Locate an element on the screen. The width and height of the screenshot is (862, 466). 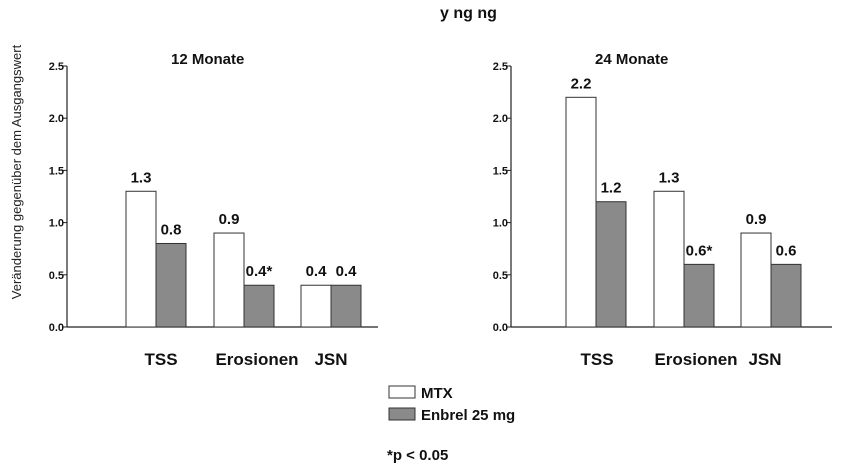
bar-value-label: 0.4* is located at coordinates (259, 271).